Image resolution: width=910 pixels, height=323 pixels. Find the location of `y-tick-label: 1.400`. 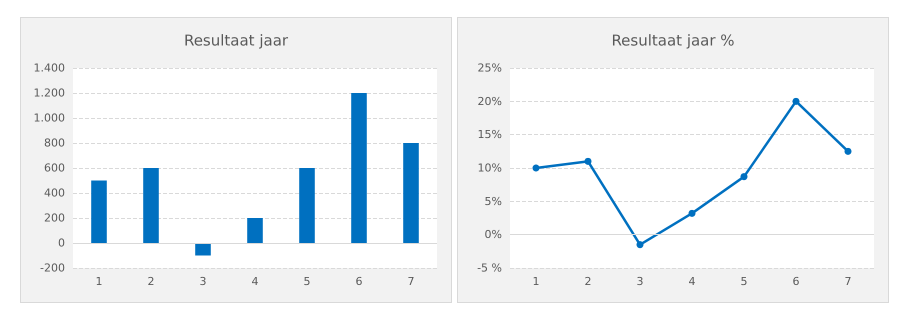

y-tick-label: 1.400 is located at coordinates (49, 68).